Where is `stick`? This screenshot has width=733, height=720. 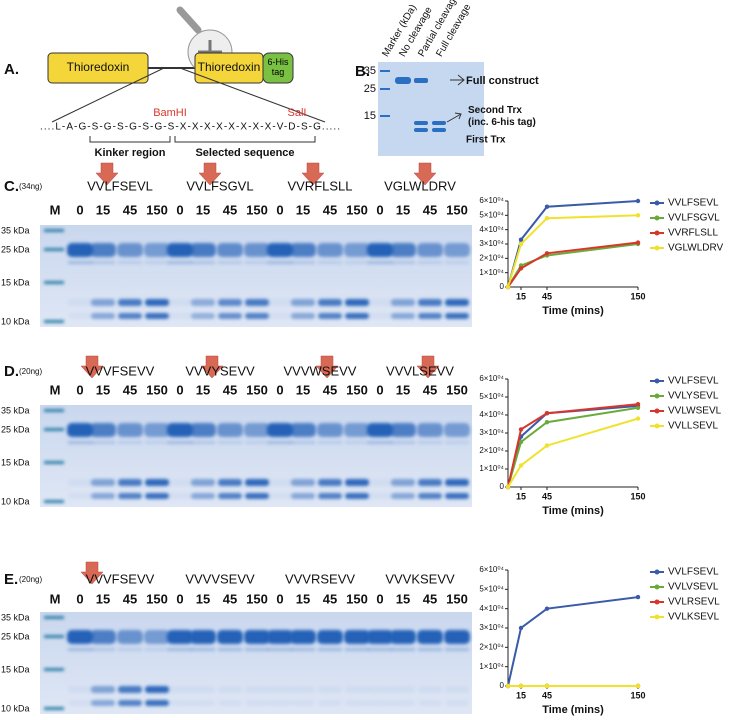 stick is located at coordinates (189, 20).